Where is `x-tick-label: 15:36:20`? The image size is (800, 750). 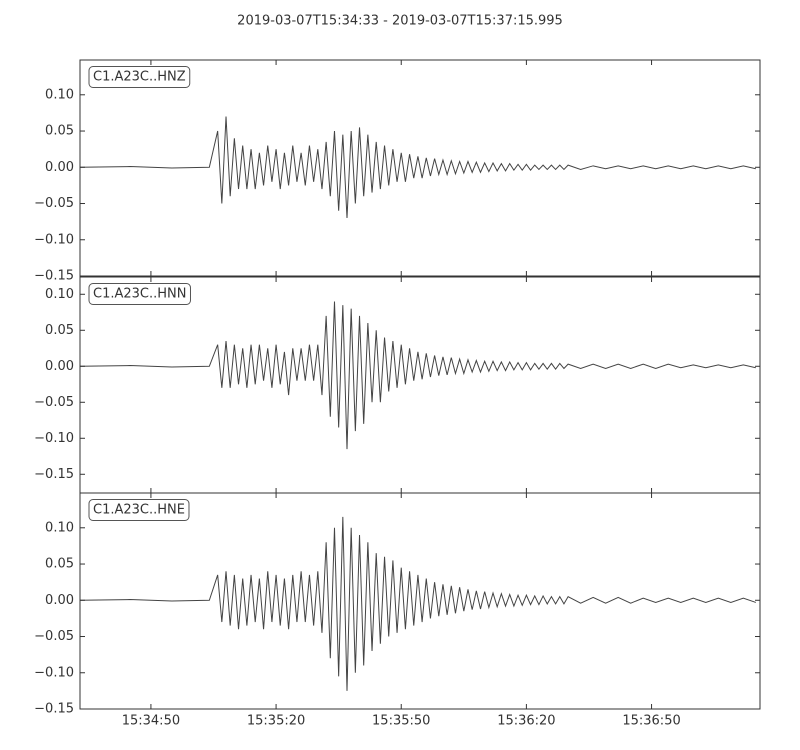
x-tick-label: 15:36:20 is located at coordinates (526, 721).